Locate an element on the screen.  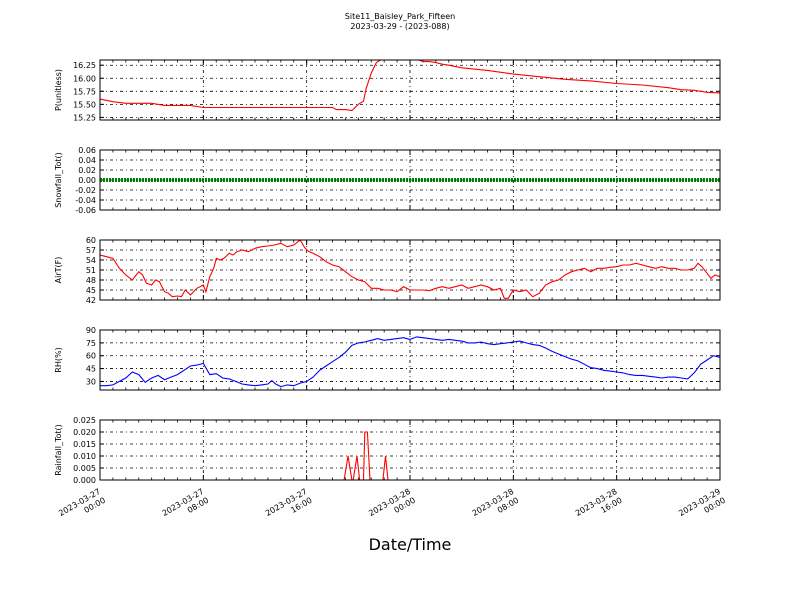
y-tick-label: -0.04 is located at coordinates (85, 200).